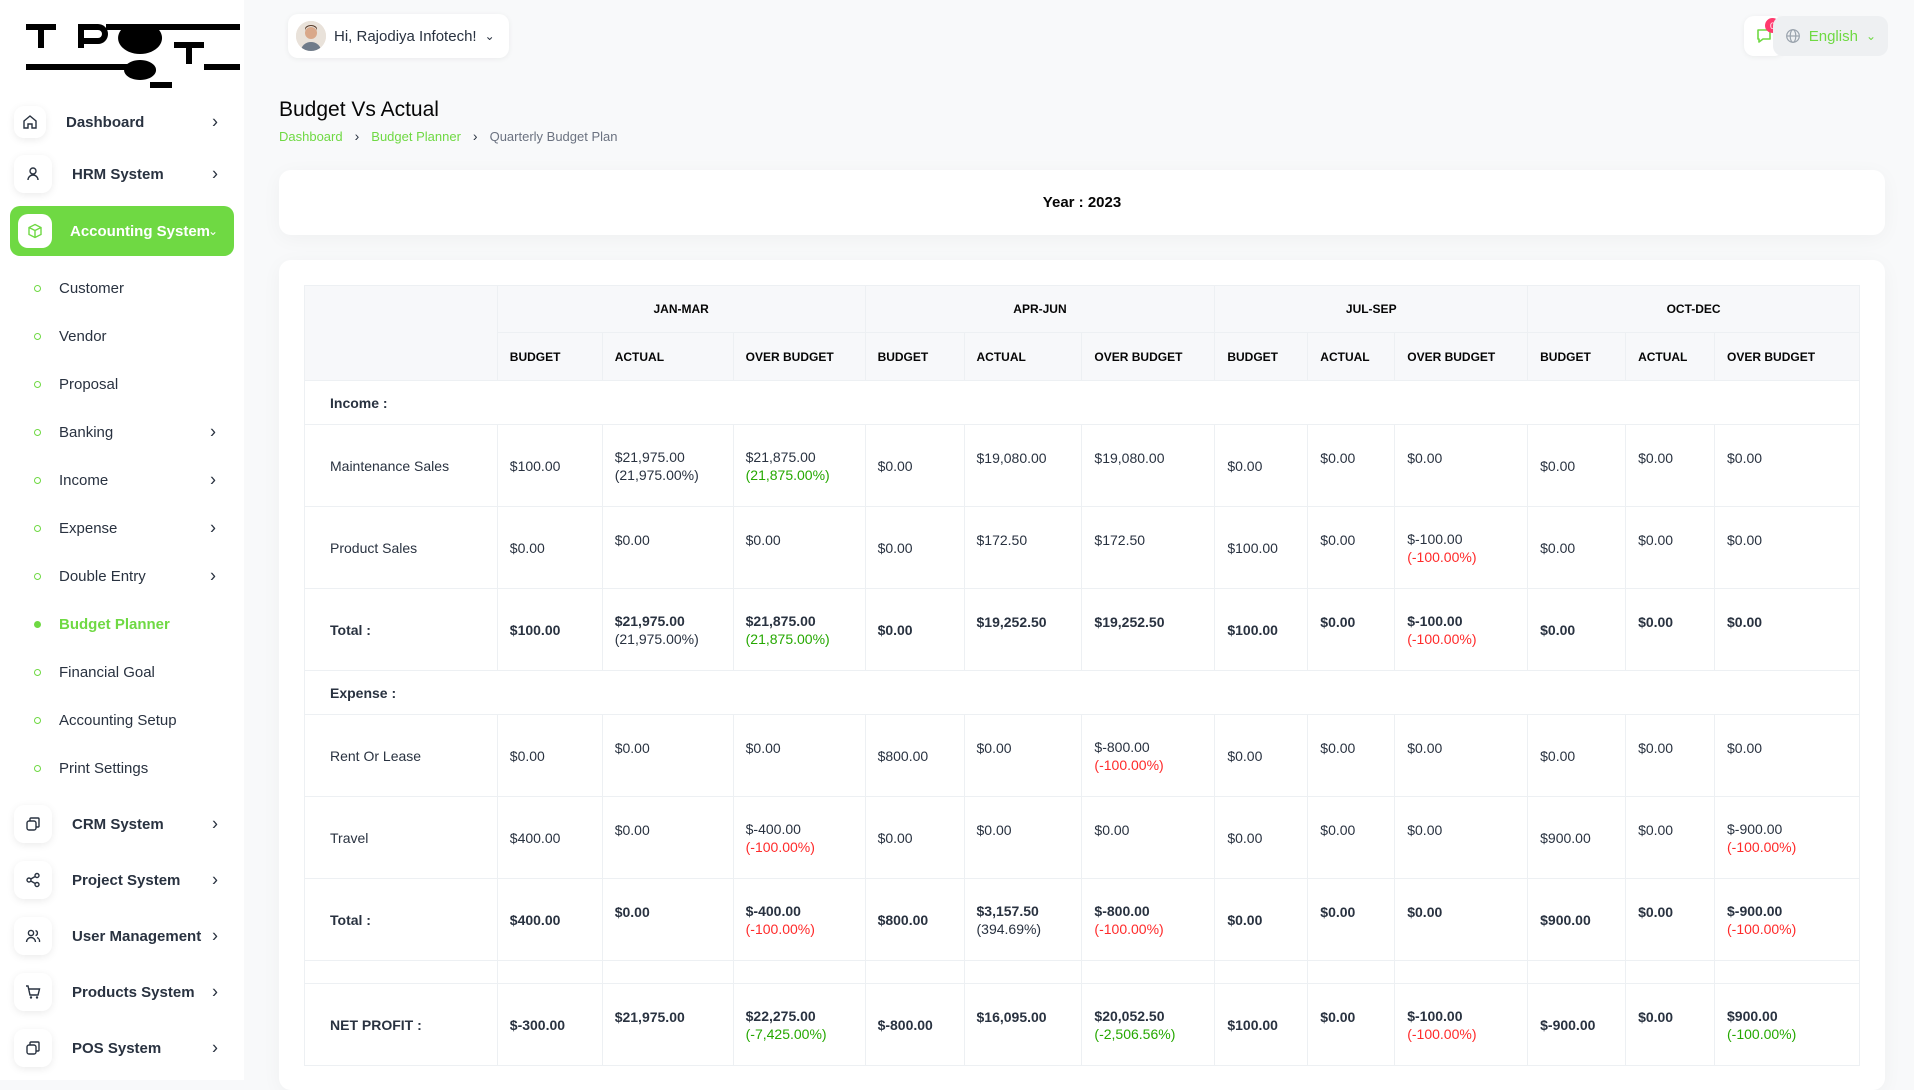 The image size is (1914, 1090). I want to click on quarter-header: APR-JUN, so click(1040, 309).